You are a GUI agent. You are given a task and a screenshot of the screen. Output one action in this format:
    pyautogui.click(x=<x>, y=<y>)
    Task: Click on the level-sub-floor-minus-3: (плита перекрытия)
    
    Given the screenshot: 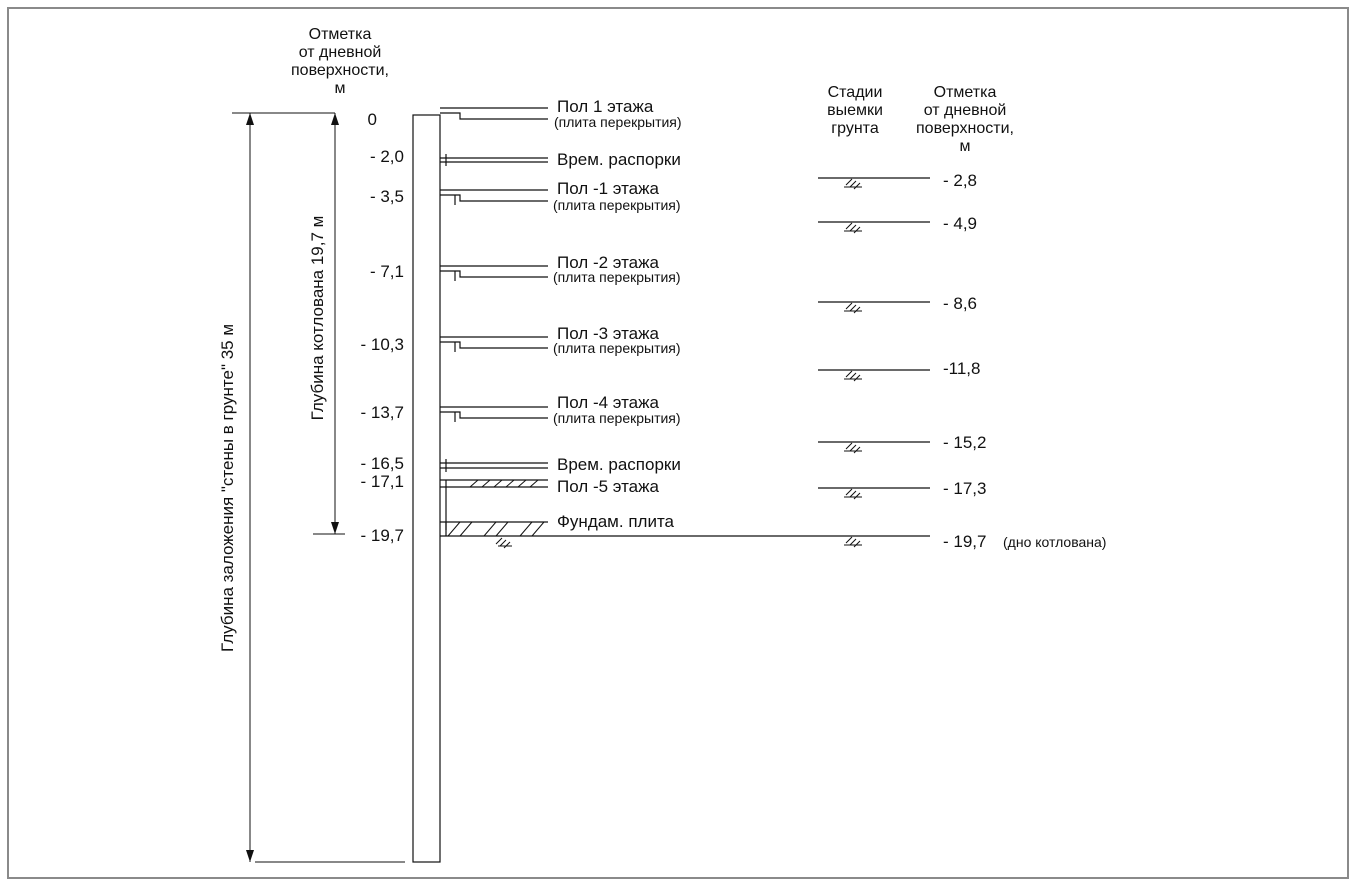 What is the action you would take?
    pyautogui.click(x=617, y=348)
    